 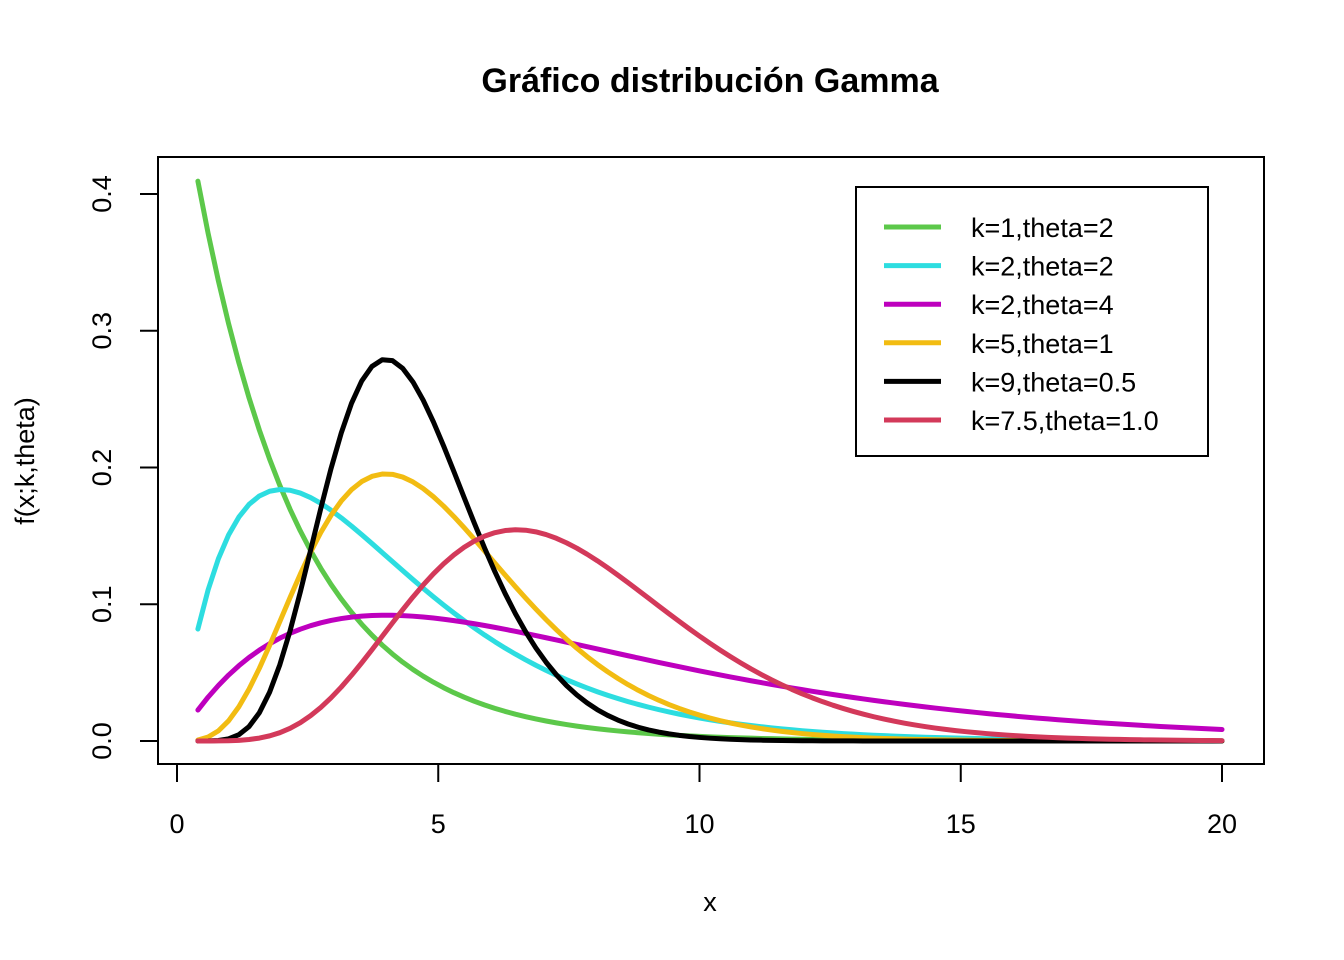 I want to click on legend-label-5: k=9,theta=0.5, so click(x=1053, y=382).